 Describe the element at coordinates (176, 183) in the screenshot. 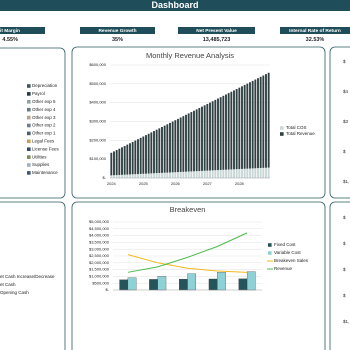

I see `x-tick-label: 2026` at that location.